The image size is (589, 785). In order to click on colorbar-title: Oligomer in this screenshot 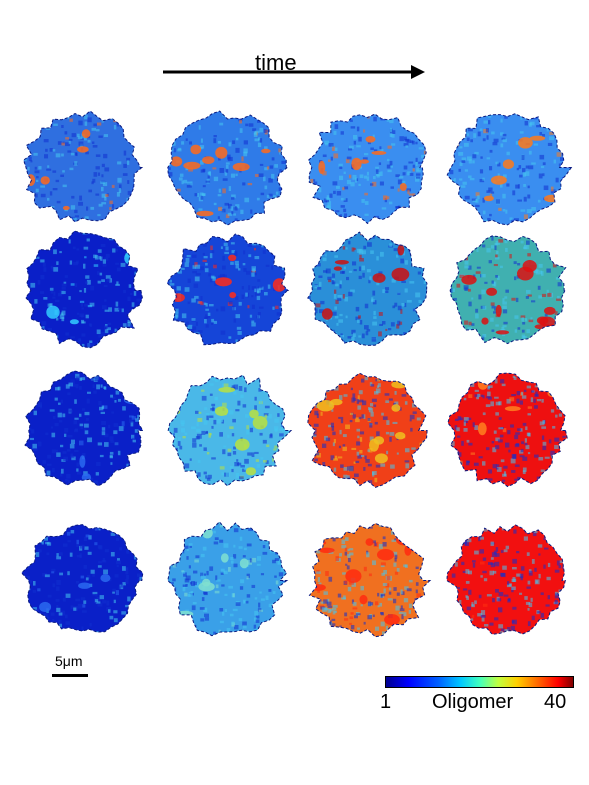, I will do `click(473, 702)`.